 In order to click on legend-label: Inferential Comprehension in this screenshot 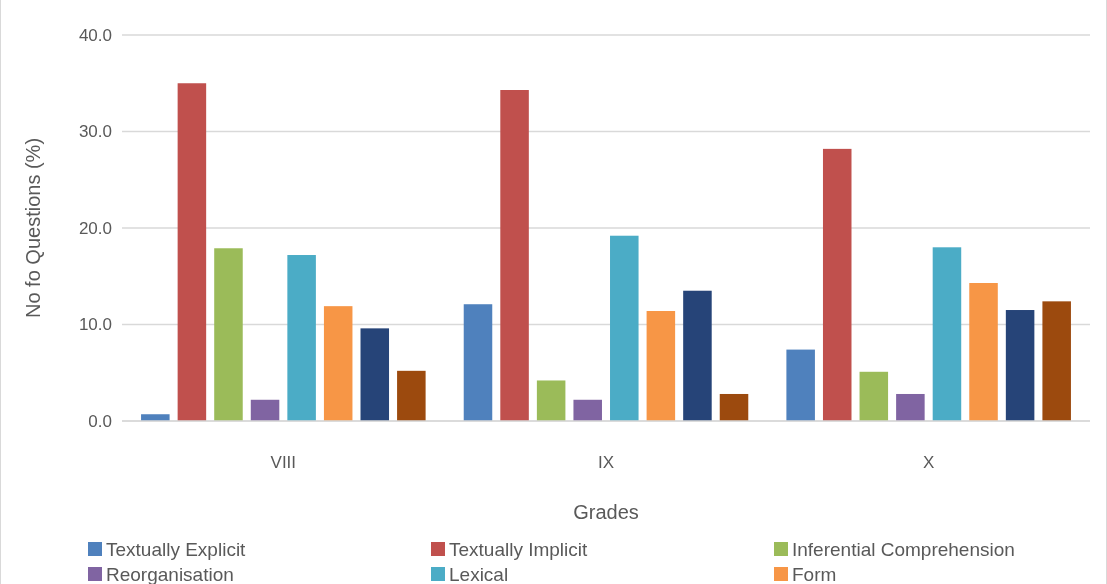, I will do `click(903, 549)`.